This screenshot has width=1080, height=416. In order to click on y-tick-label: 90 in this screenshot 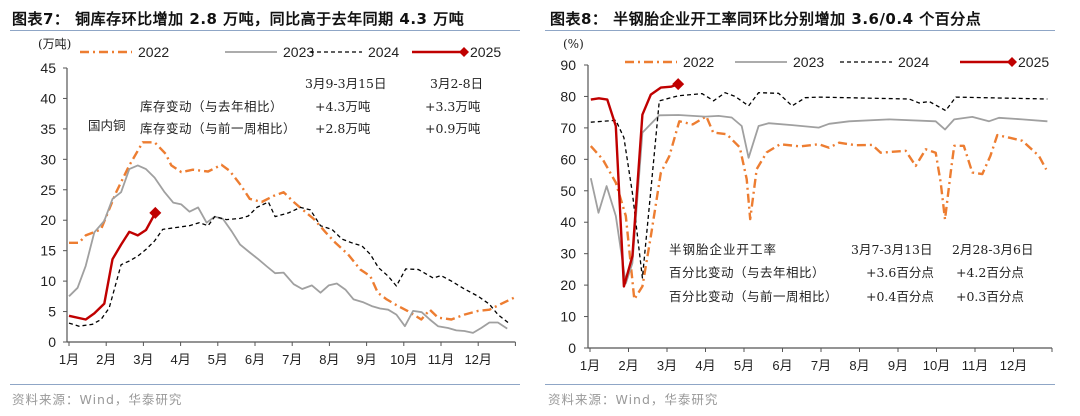, I will do `click(568, 65)`.